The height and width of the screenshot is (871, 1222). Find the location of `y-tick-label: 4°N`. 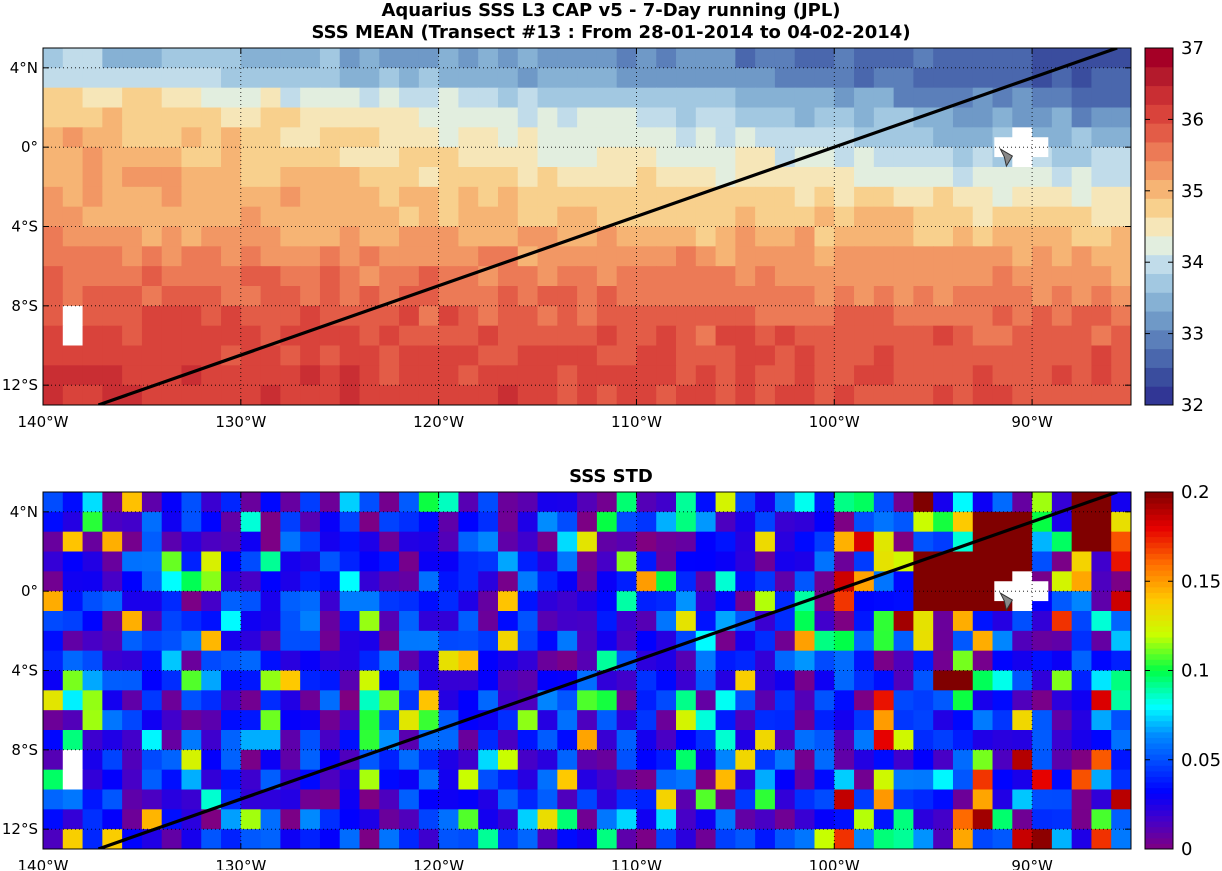

y-tick-label: 4°N is located at coordinates (24, 68).